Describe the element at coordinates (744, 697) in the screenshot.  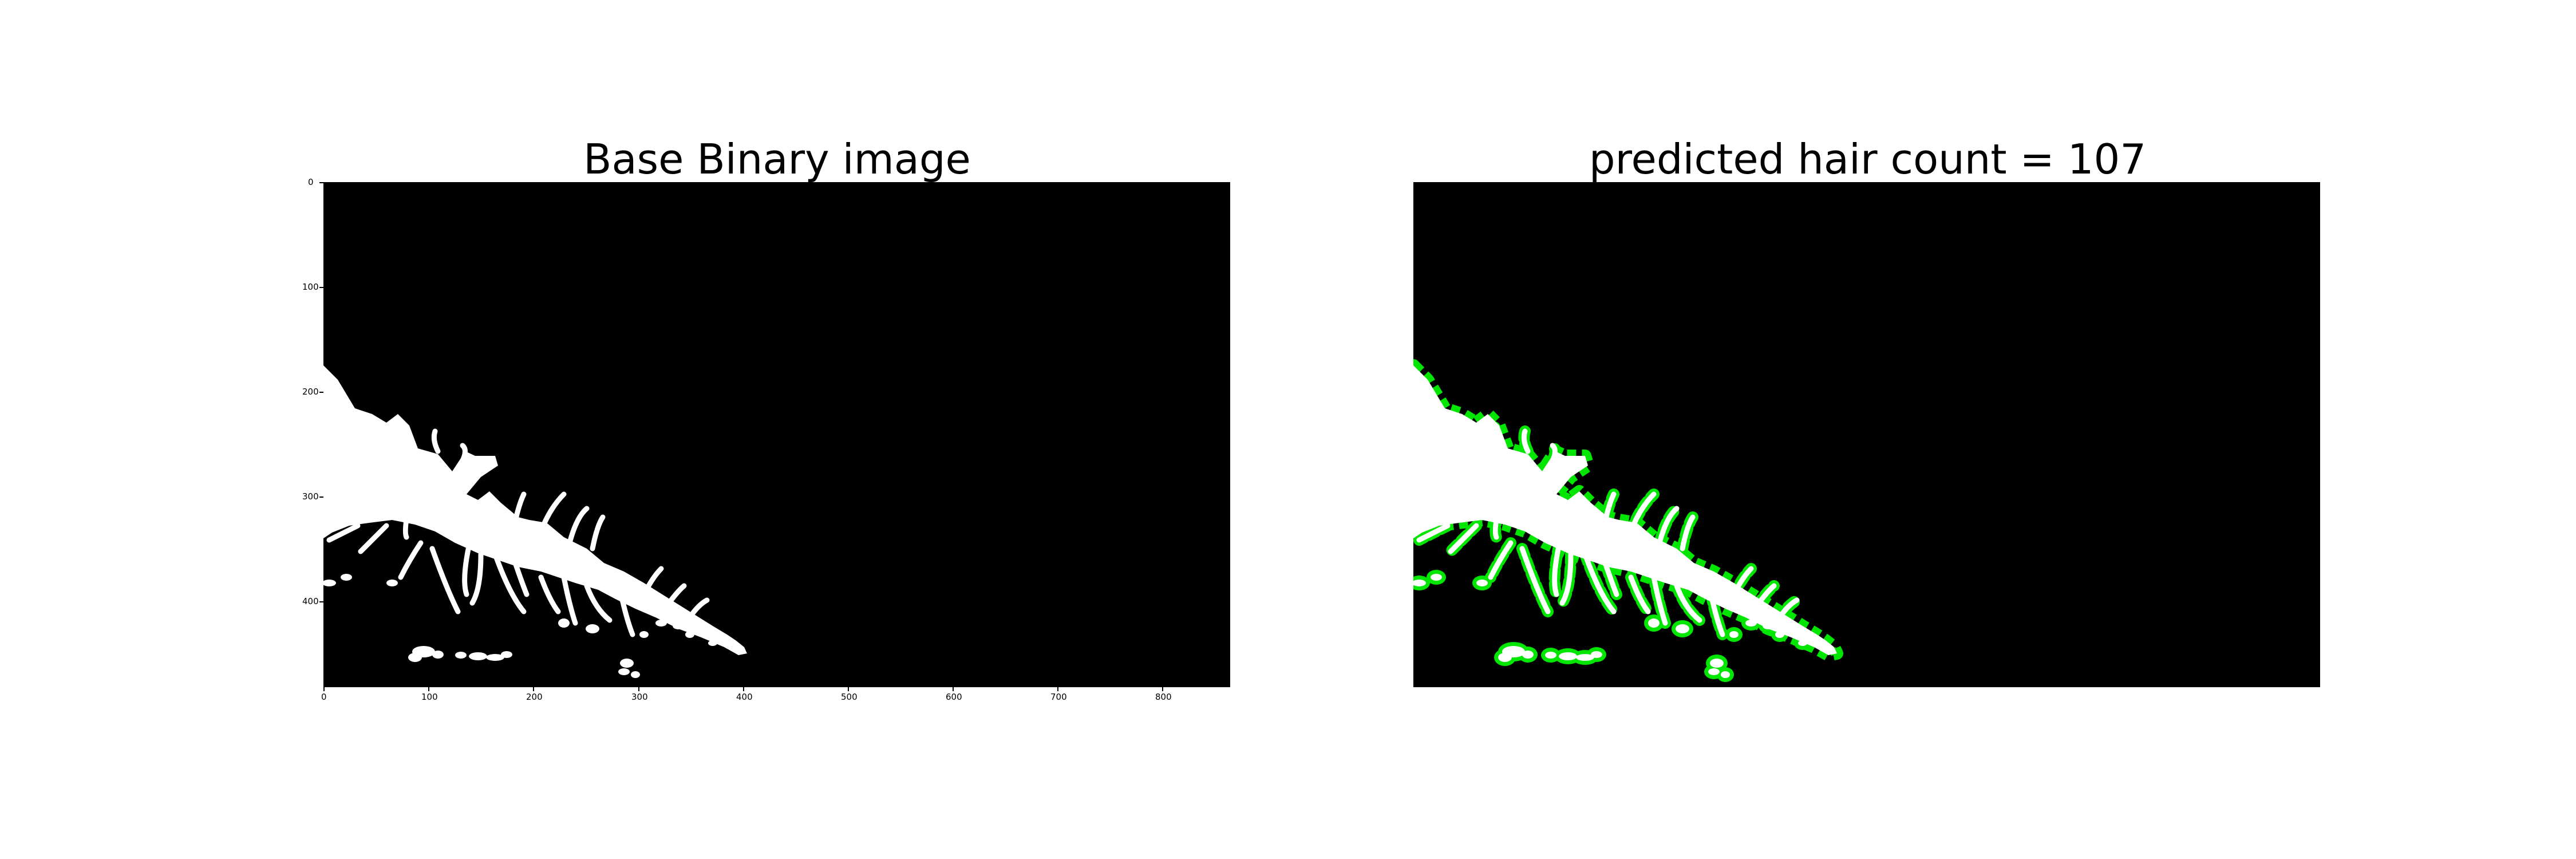
I see `x-tick-label-400: 400` at that location.